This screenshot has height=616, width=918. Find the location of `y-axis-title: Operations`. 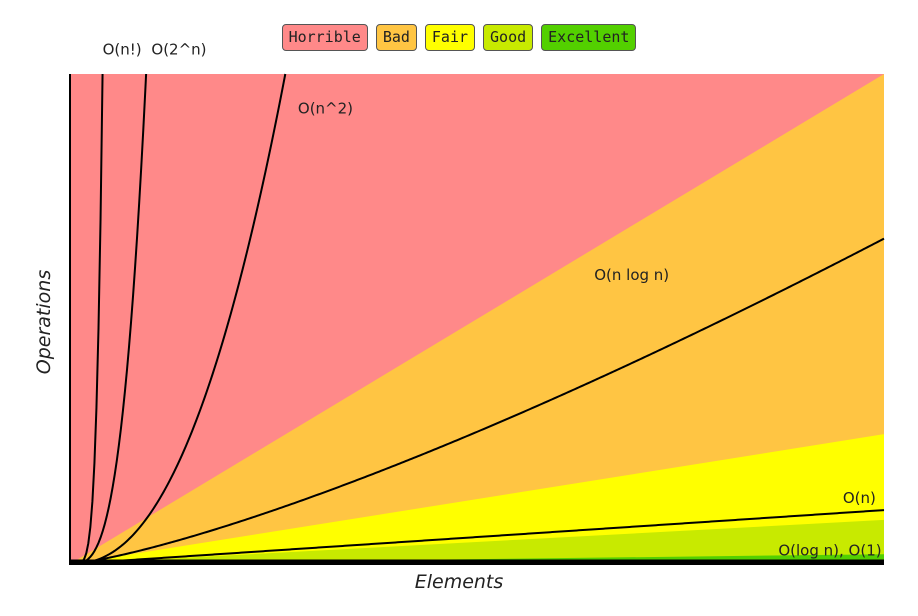

y-axis-title: Operations is located at coordinates (44, 322).